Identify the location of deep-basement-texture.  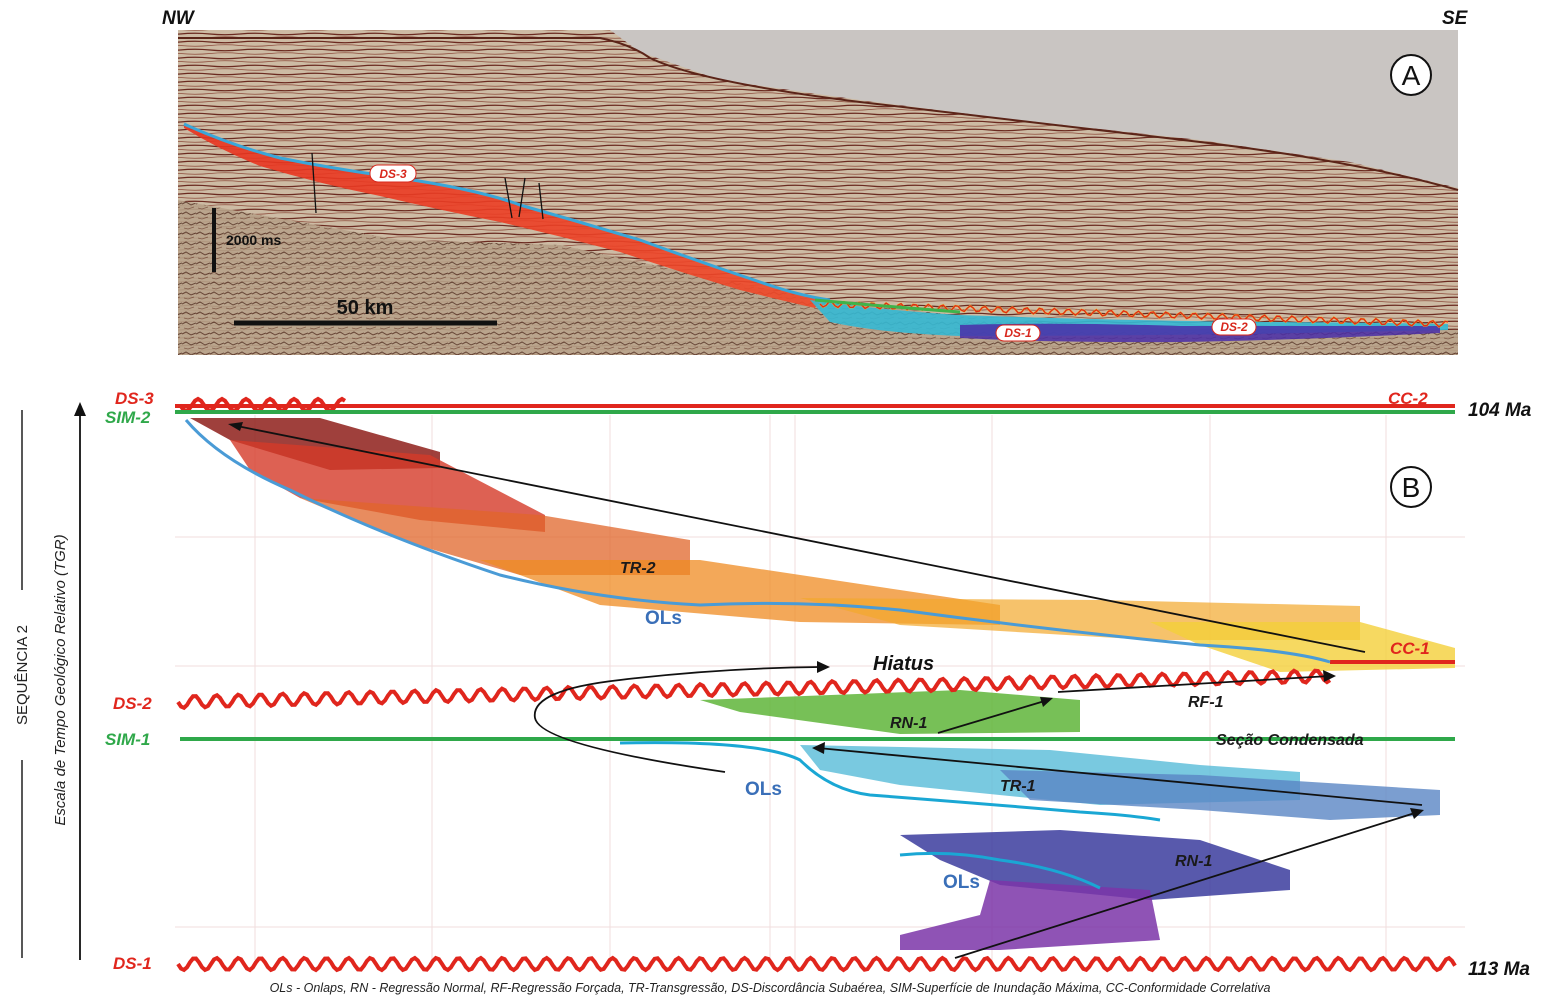
(818, 277).